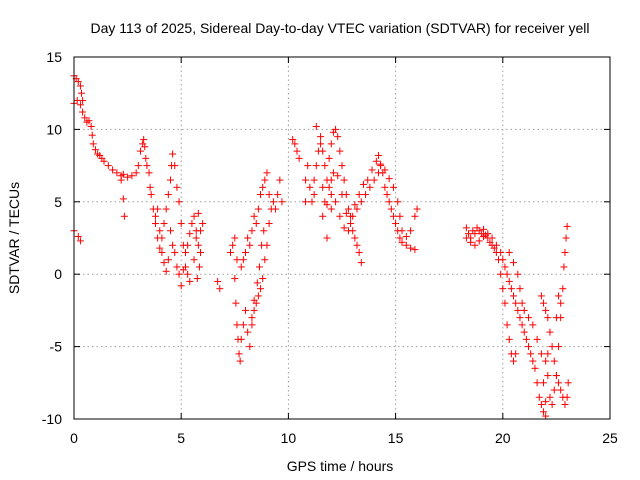  What do you see at coordinates (58, 274) in the screenshot?
I see `y-tick-label: 0` at bounding box center [58, 274].